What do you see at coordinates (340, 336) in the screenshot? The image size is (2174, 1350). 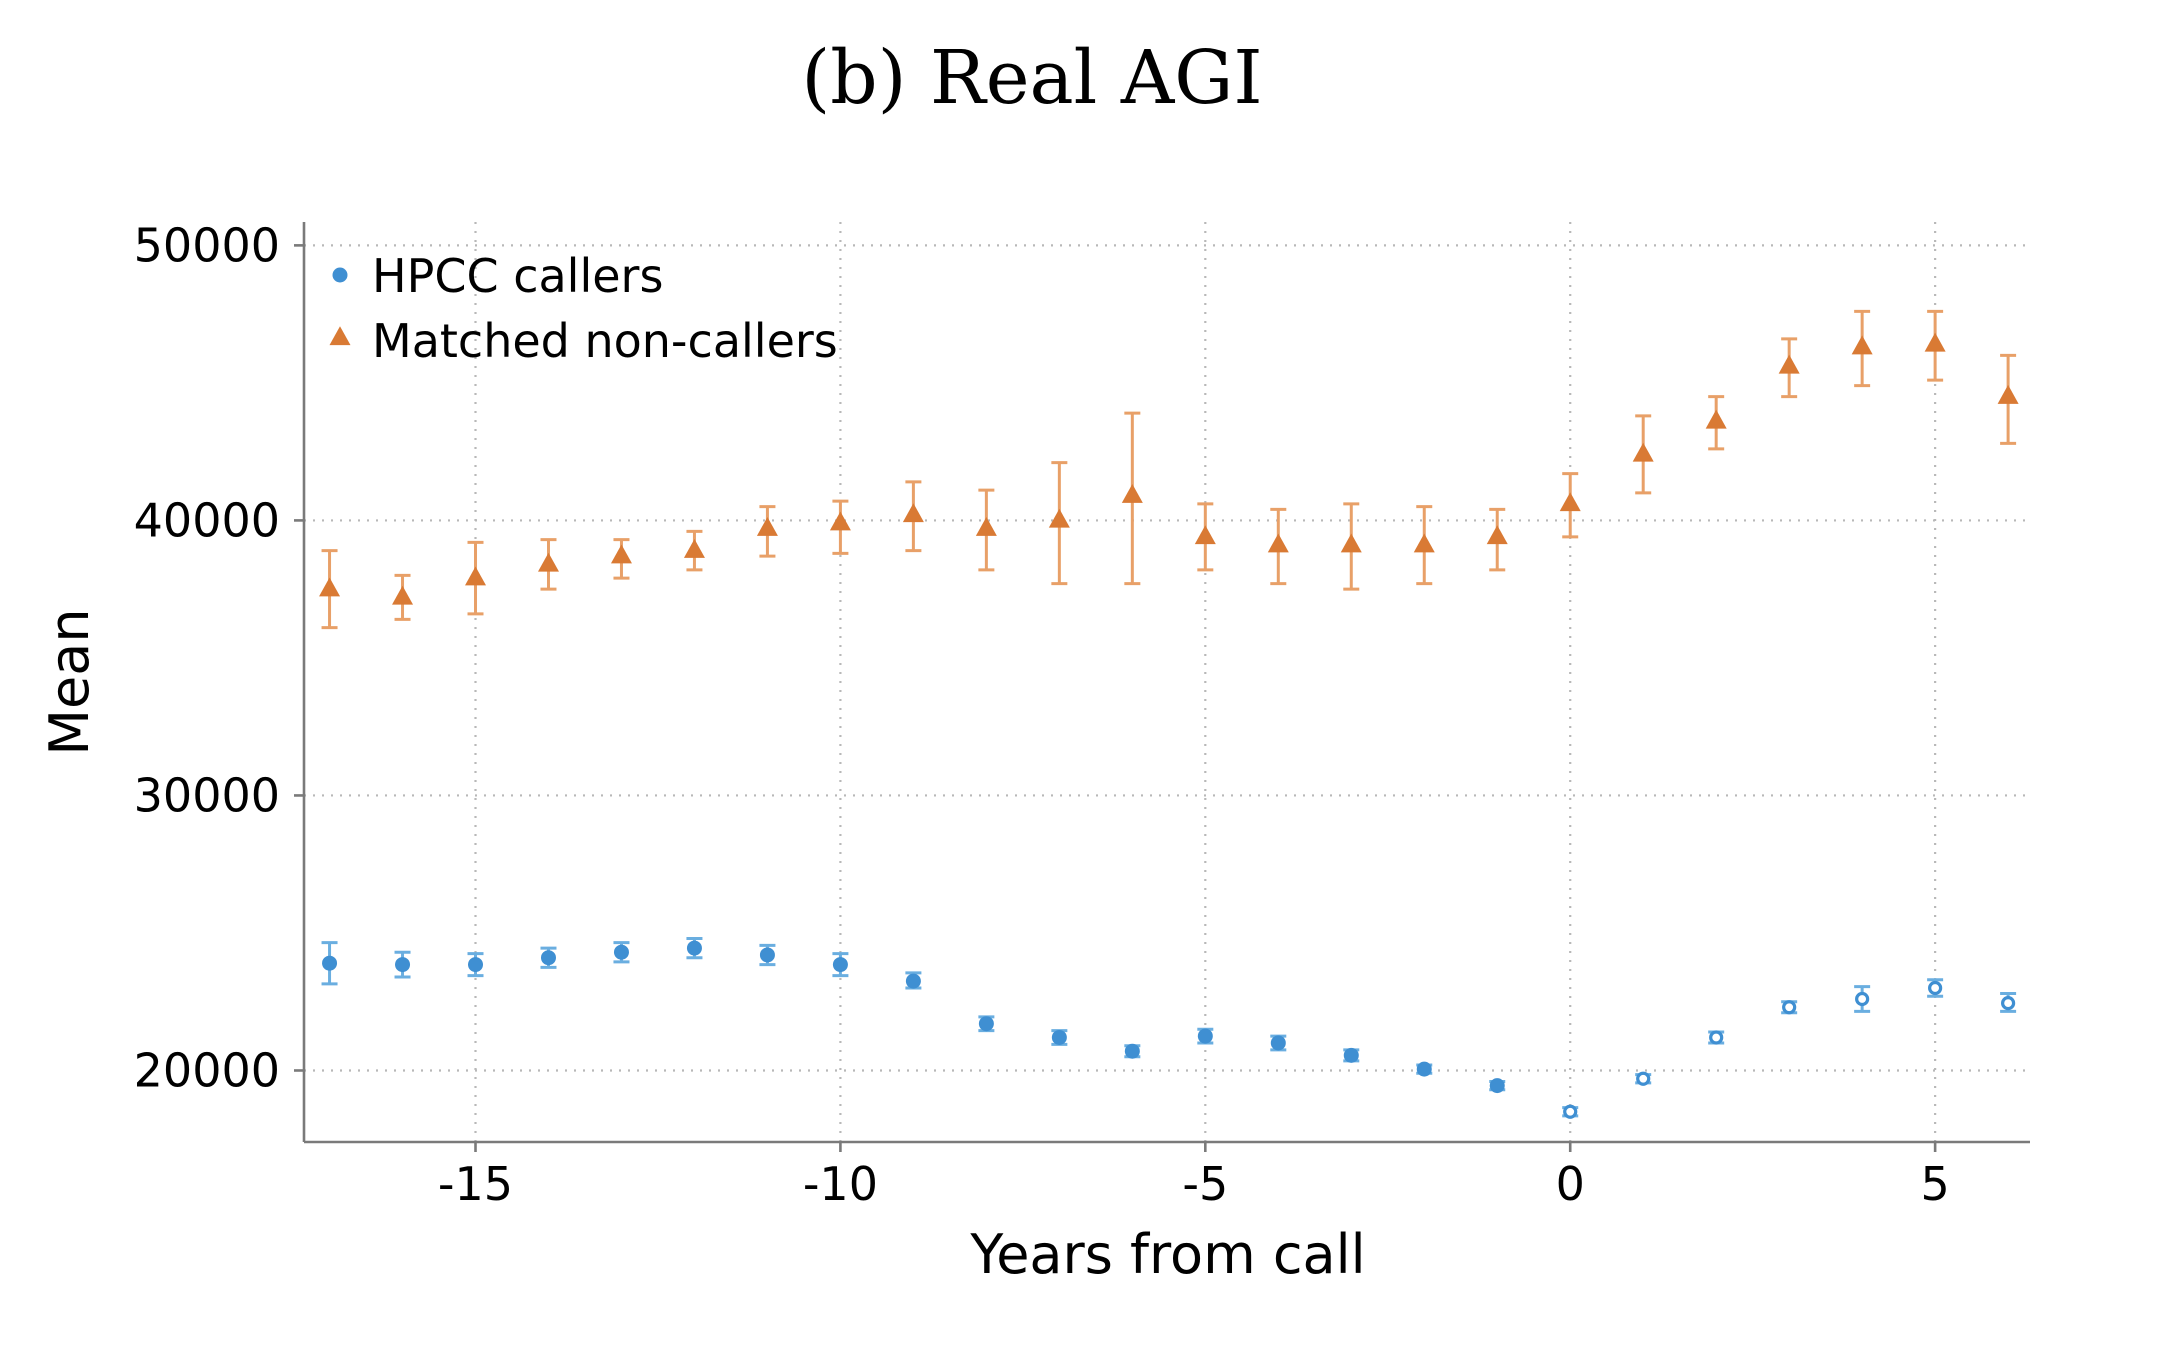 I see `legend-marker-matched-non-callers` at bounding box center [340, 336].